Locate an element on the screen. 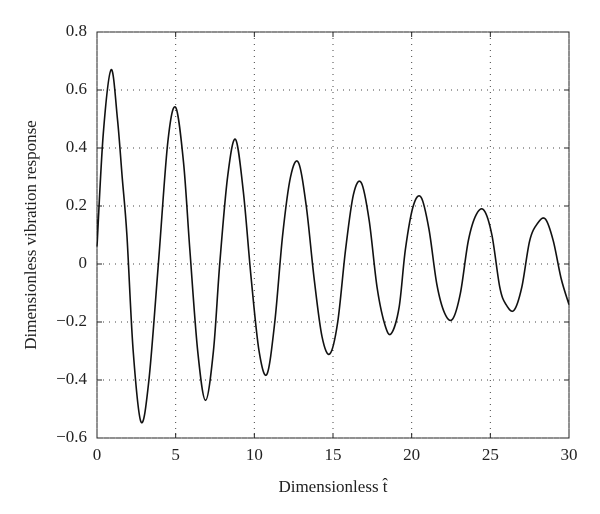  y-axis-label: Dimensionless vibration response is located at coordinates (30, 234).